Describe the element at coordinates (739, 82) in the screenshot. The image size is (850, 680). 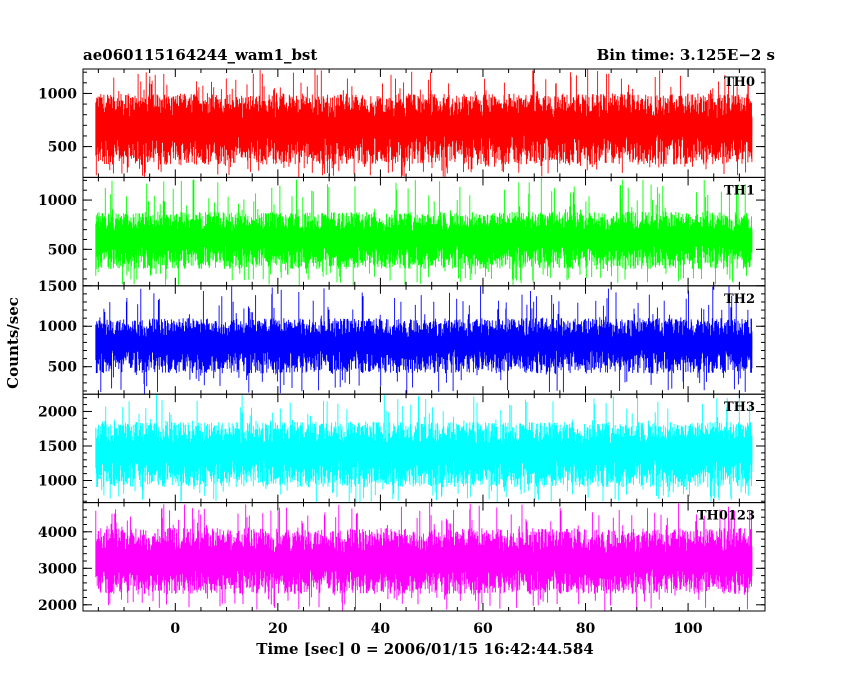
I see `panel-label: TH0` at that location.